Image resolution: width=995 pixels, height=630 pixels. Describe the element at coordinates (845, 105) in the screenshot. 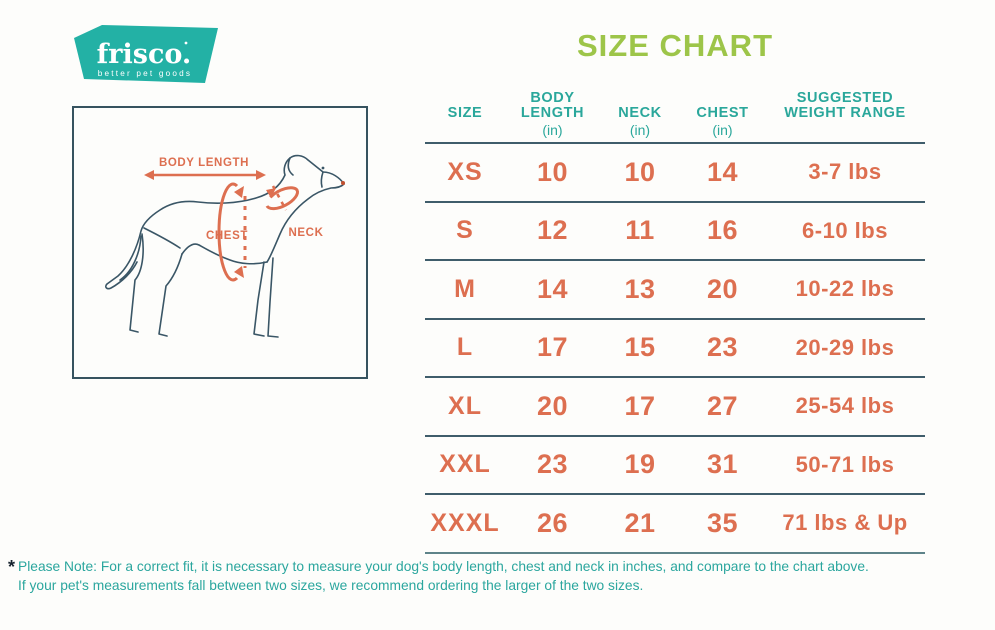

I see `column-header-label: SUGGESTED WEIGHT RANGE` at that location.